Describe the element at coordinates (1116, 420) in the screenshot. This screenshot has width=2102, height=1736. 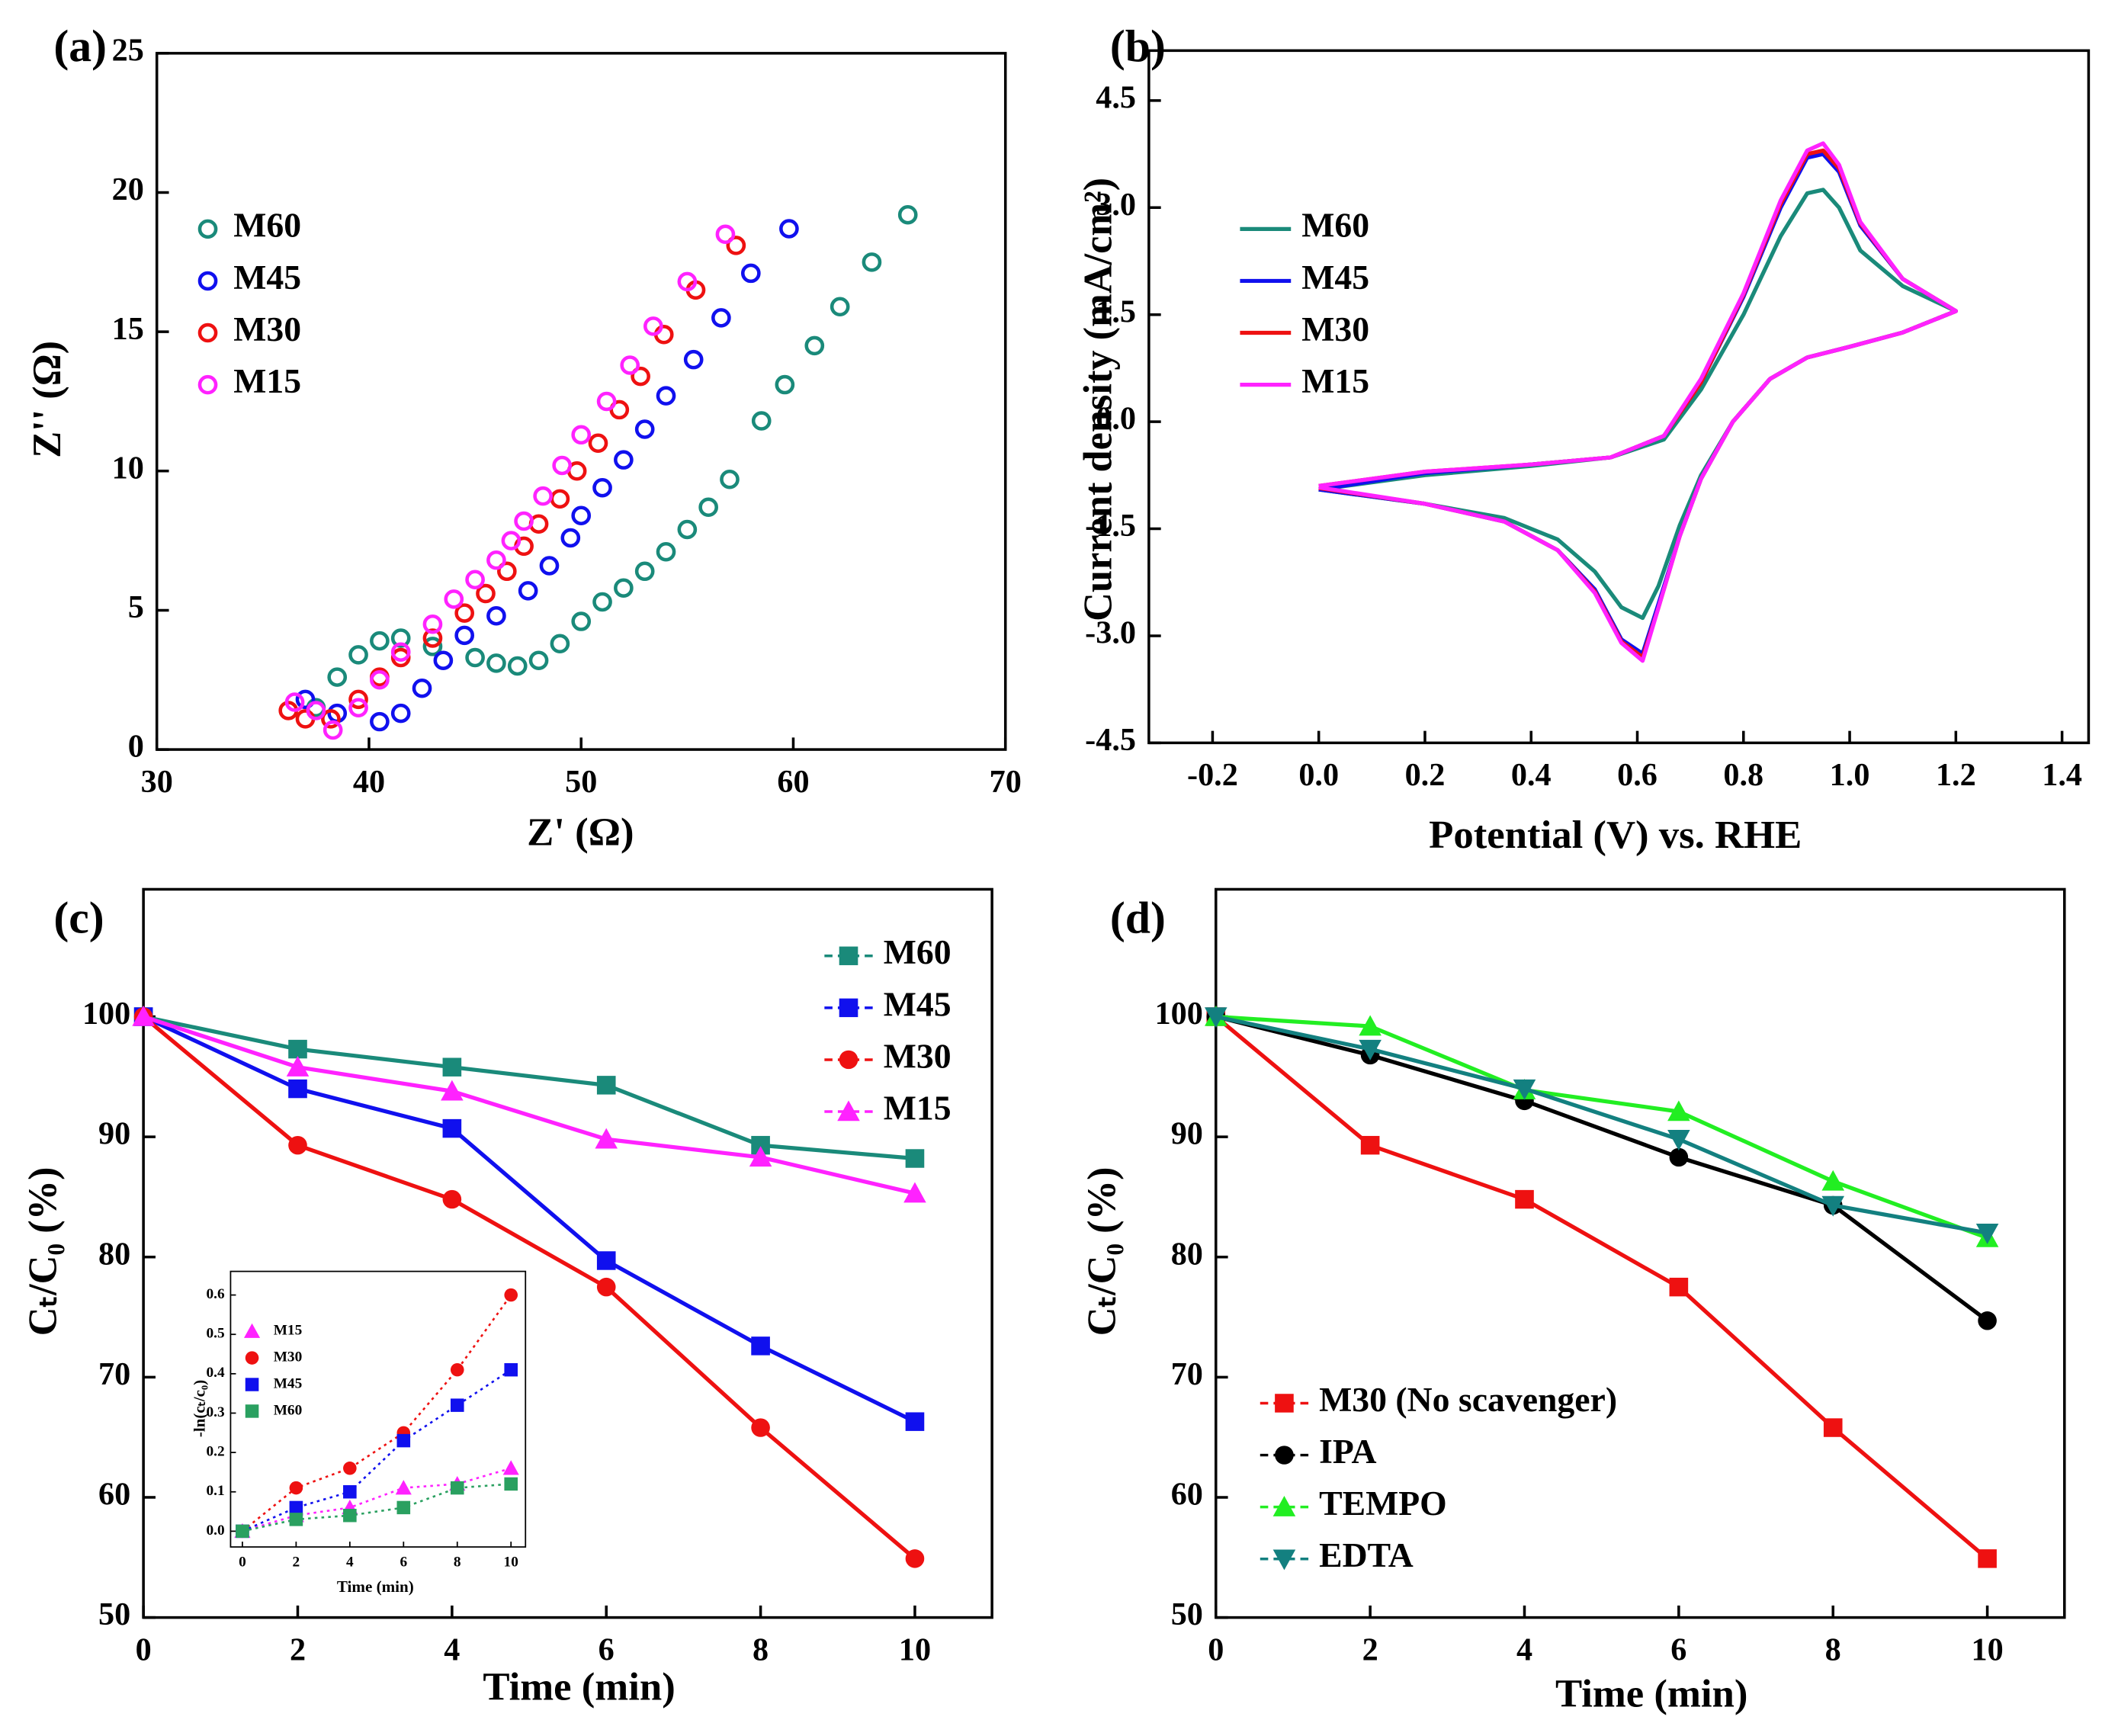
I see `y-tick-label: 0.0` at that location.